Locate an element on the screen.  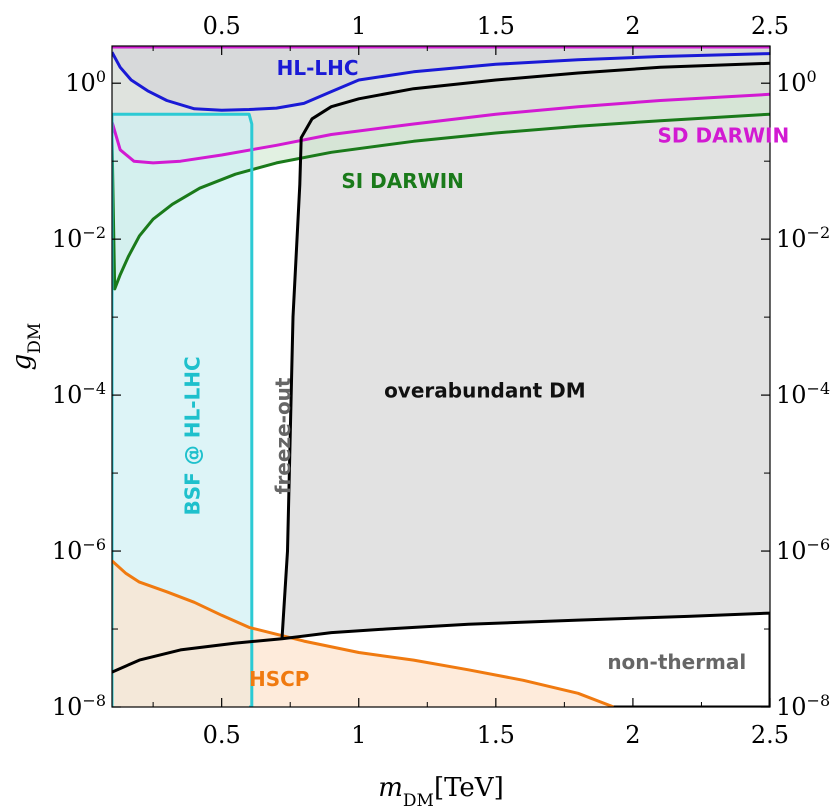
x-tick-label-top: 0.5 is located at coordinates (222, 26).